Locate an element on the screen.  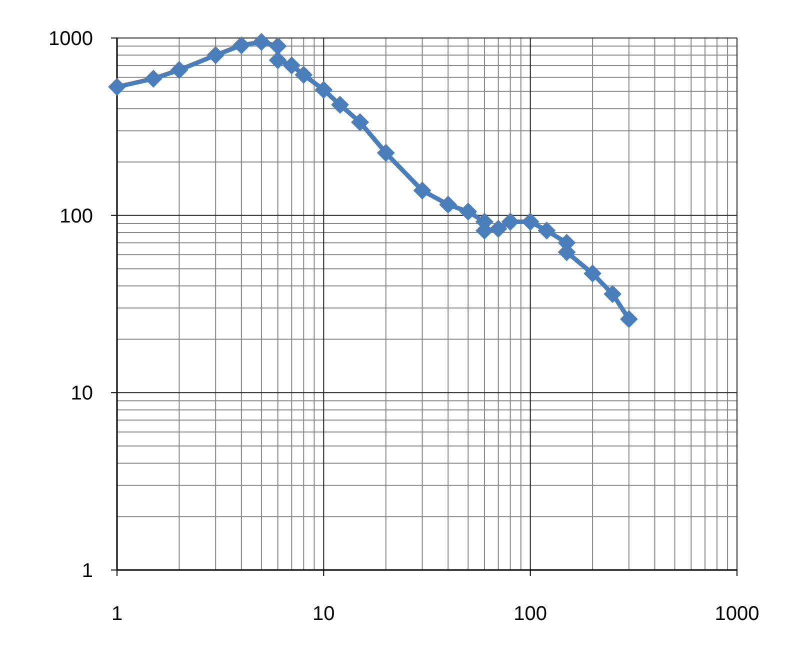
x-tick-label: 100 is located at coordinates (531, 614).